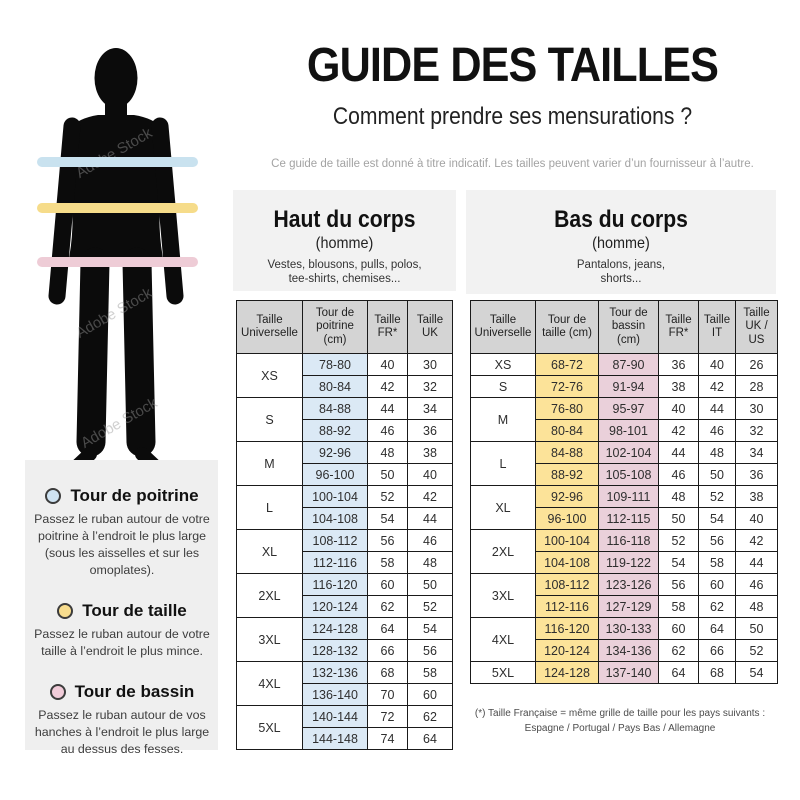 This screenshot has height=800, width=800. What do you see at coordinates (503, 507) in the screenshot?
I see `size-cell: XL` at bounding box center [503, 507].